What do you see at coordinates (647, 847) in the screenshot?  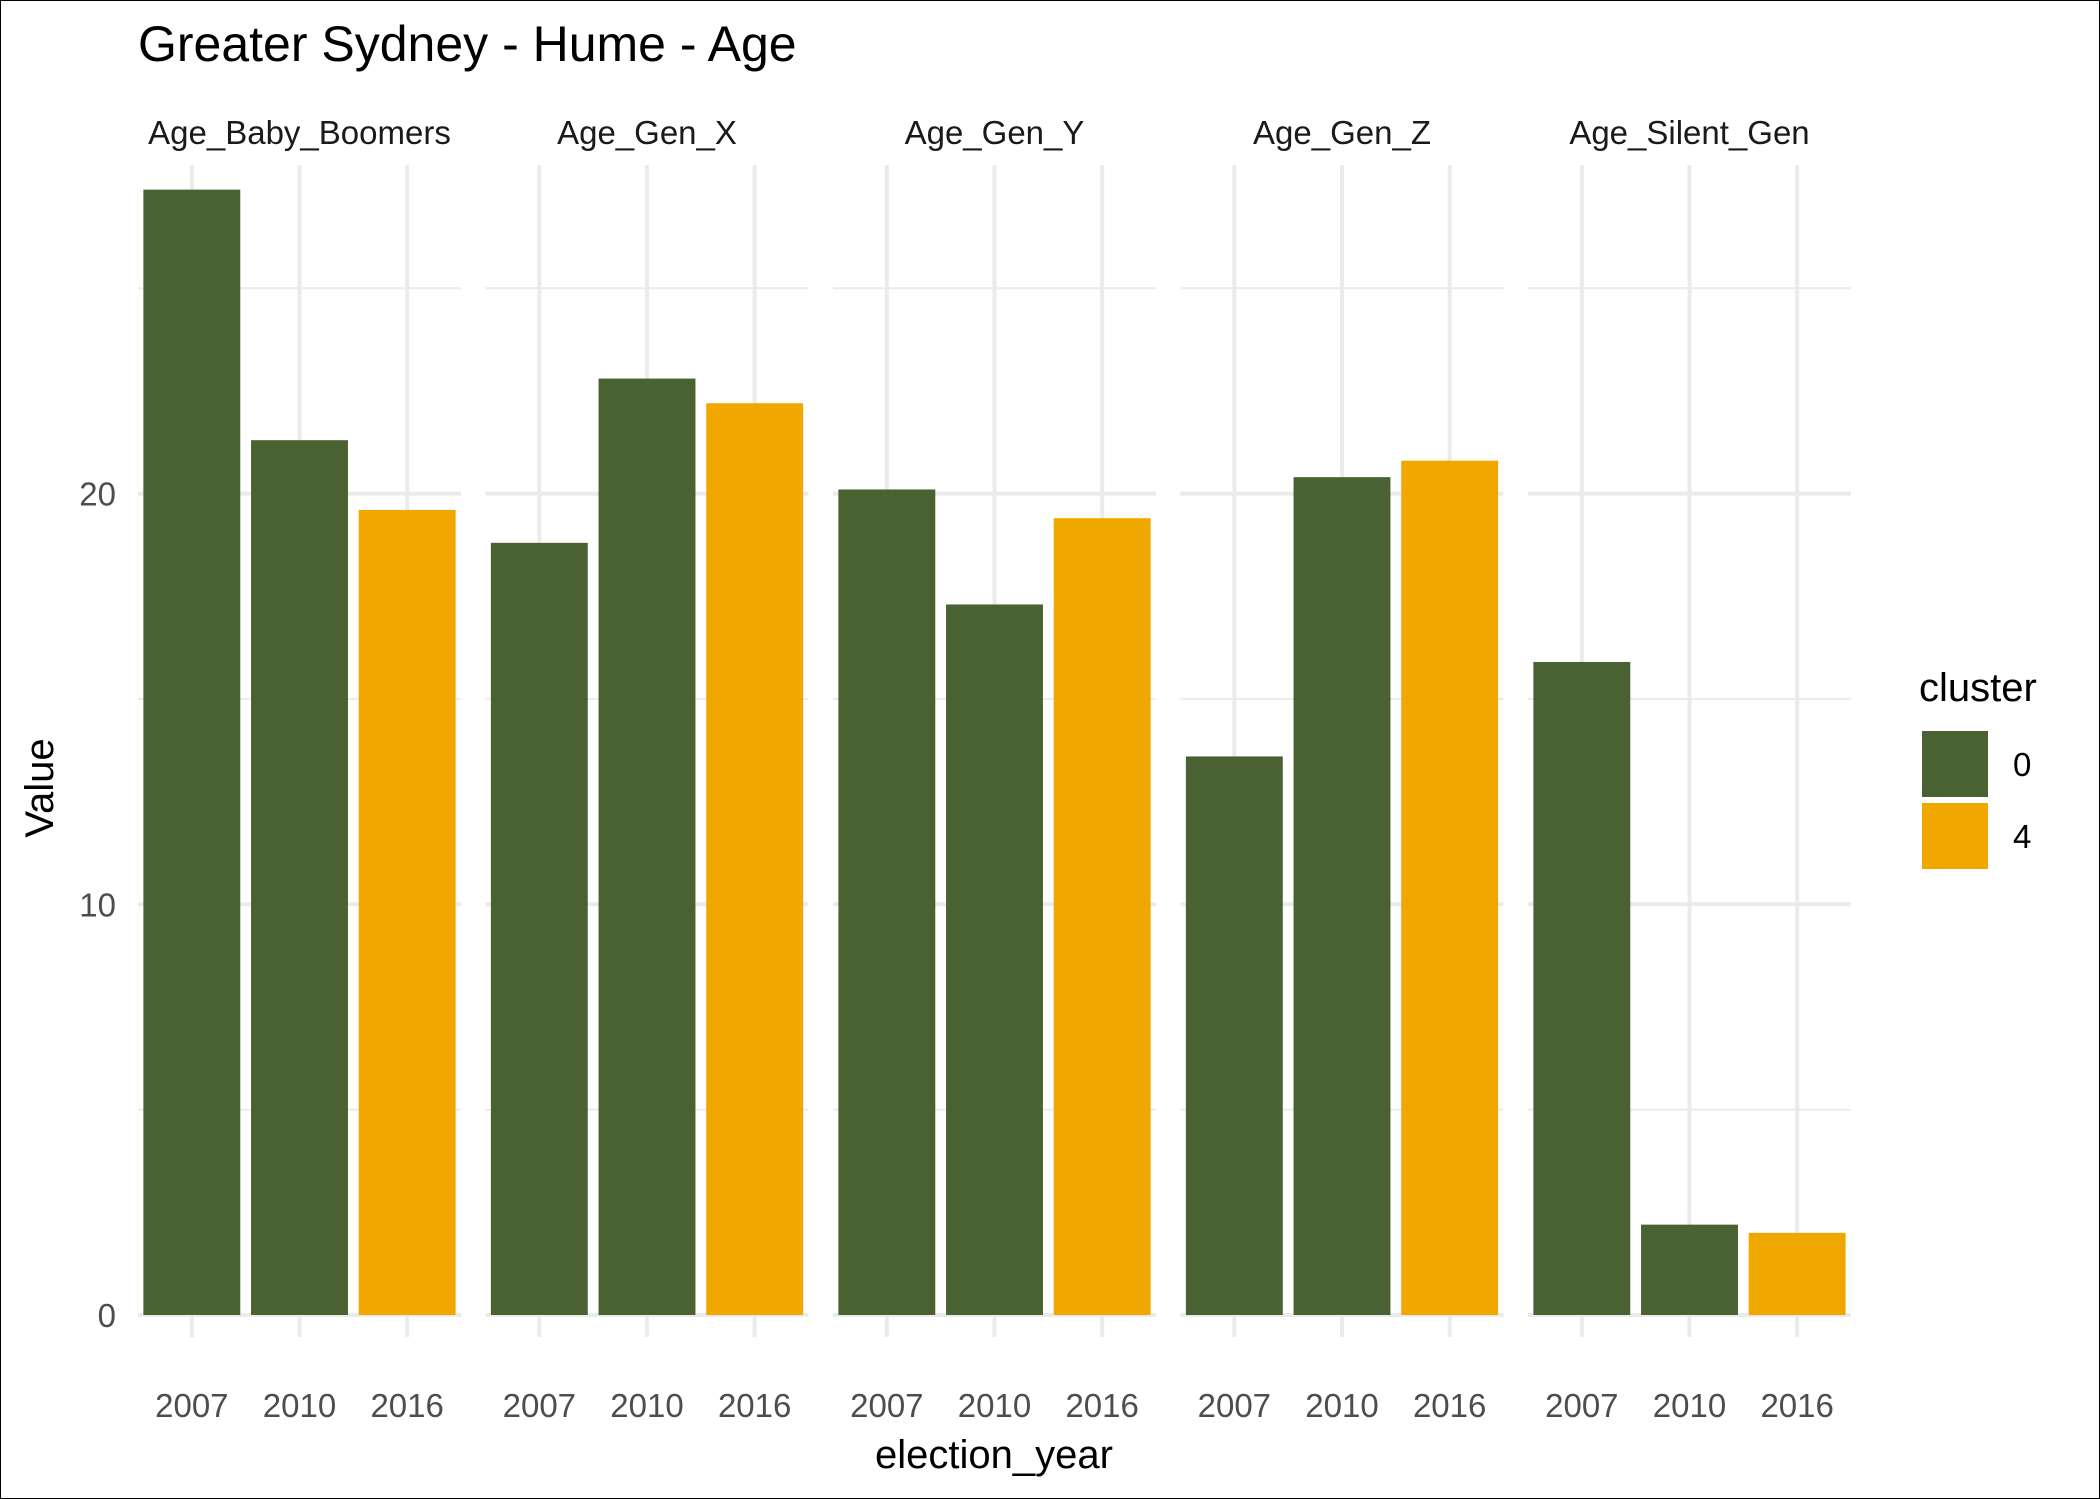 I see `bar-Age_Gen_X-2010` at bounding box center [647, 847].